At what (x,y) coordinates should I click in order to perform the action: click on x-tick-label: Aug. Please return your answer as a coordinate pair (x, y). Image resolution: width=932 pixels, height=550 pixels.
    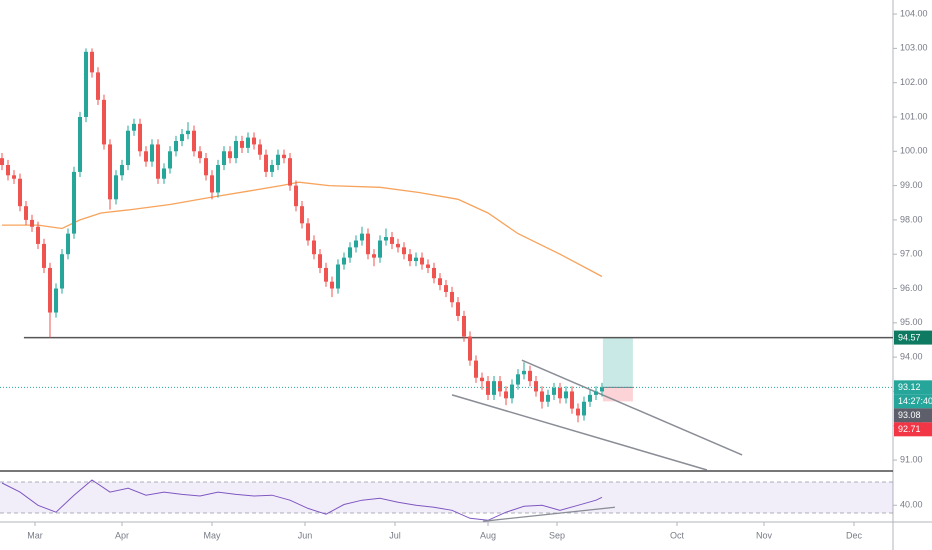
    Looking at the image, I should click on (488, 535).